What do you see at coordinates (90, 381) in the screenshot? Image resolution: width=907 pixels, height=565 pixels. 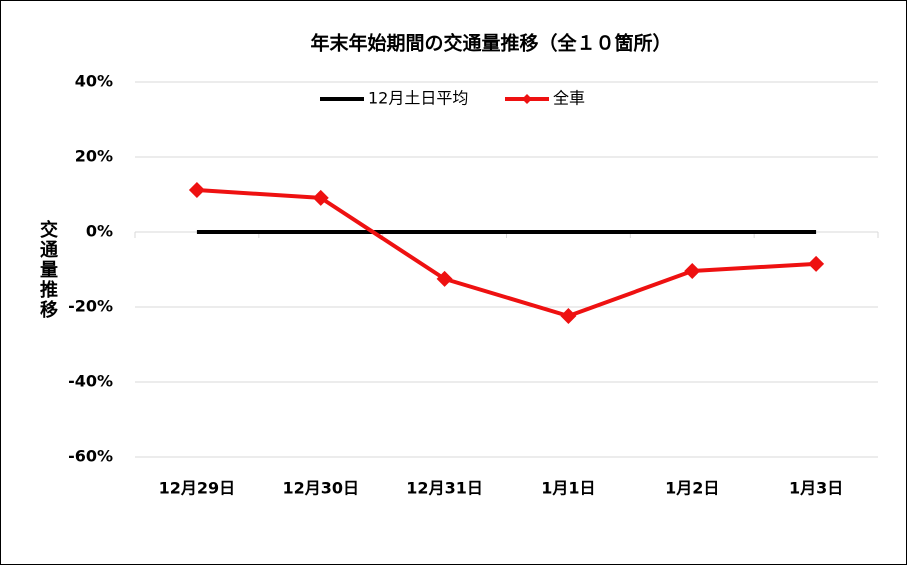 I see `y-tick-label: -40%` at bounding box center [90, 381].